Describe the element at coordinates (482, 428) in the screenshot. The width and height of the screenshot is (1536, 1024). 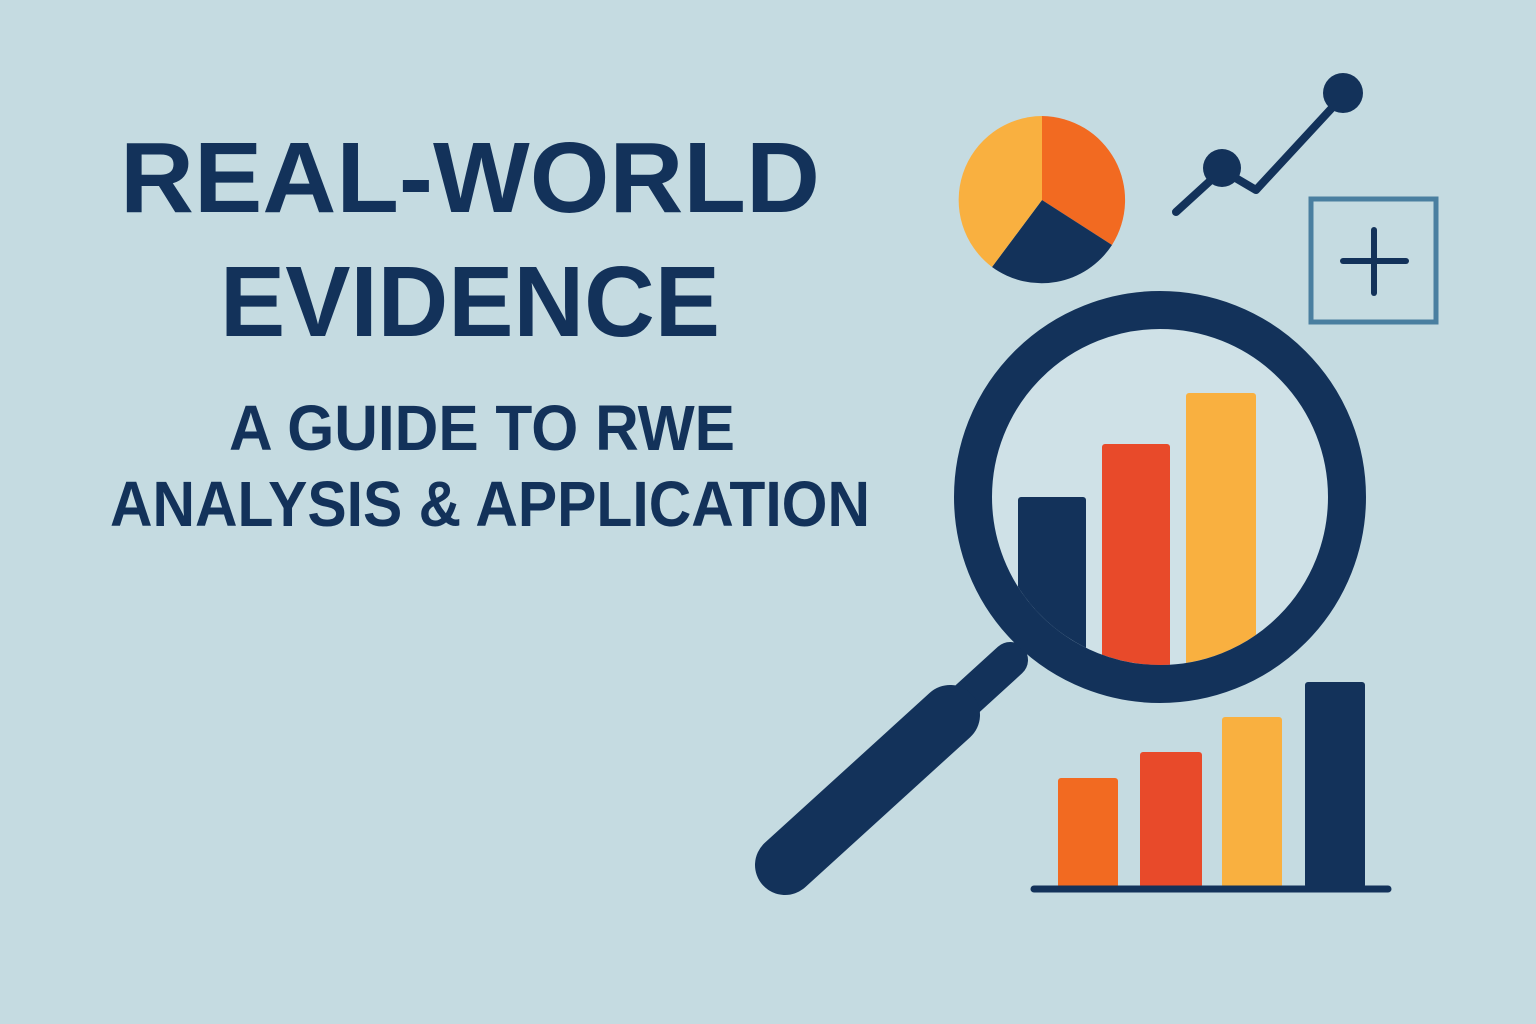
I see `subtitle-line-1: A GUIDE TO RWE` at that location.